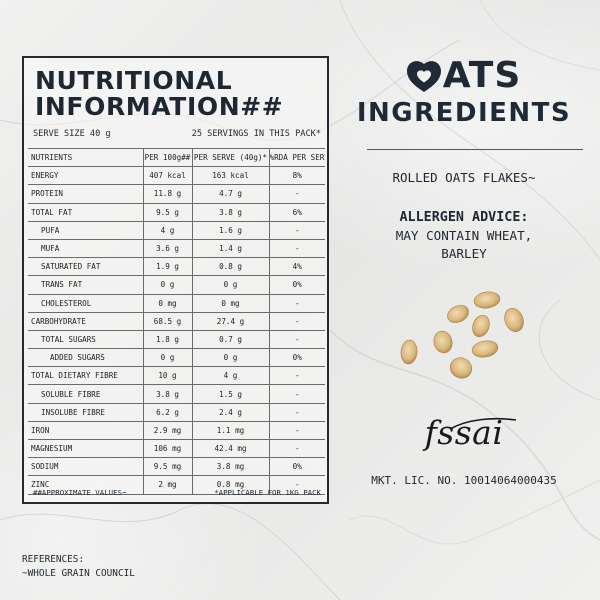  I want to click on per-serve-value: 4.7 g, so click(230, 194).